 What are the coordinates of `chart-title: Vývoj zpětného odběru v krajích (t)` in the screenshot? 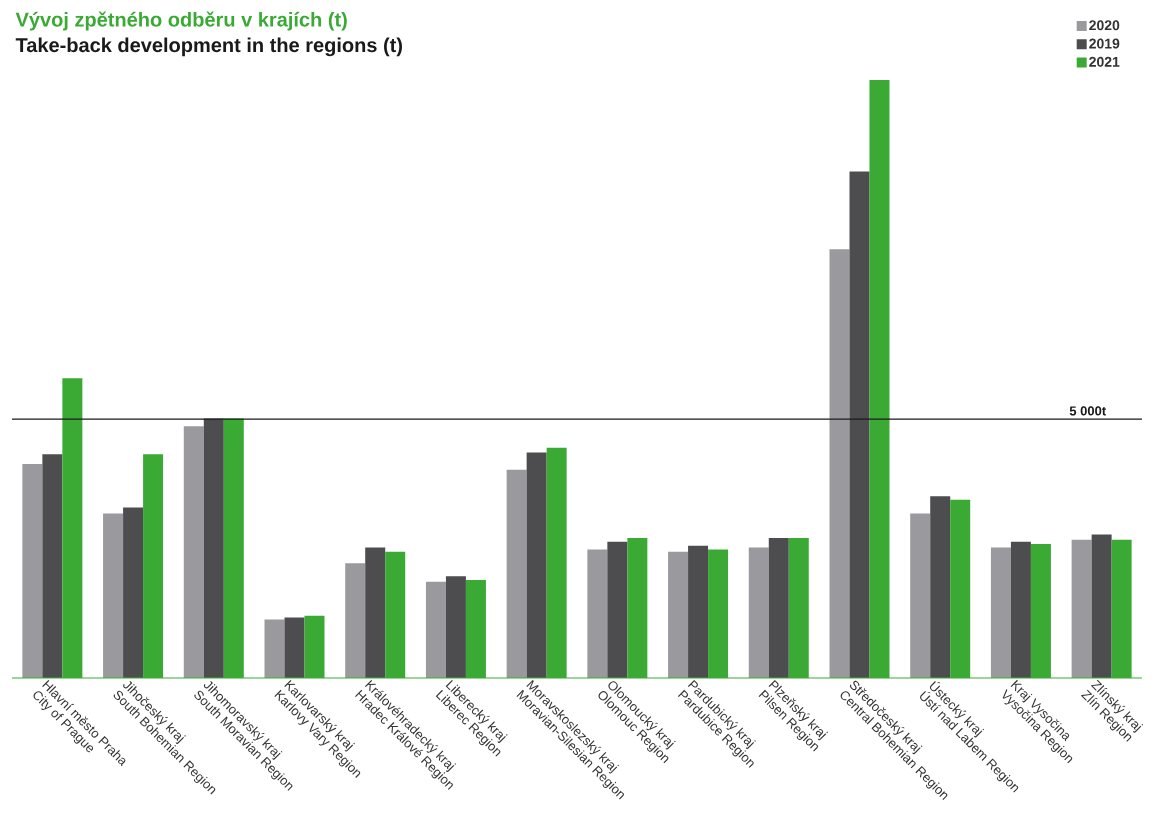 It's located at (181, 21).